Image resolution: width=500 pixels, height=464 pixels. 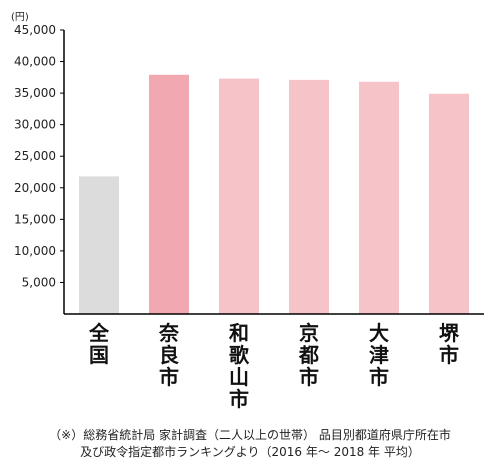 I want to click on x-category-label: 奈良市, so click(x=169, y=355).